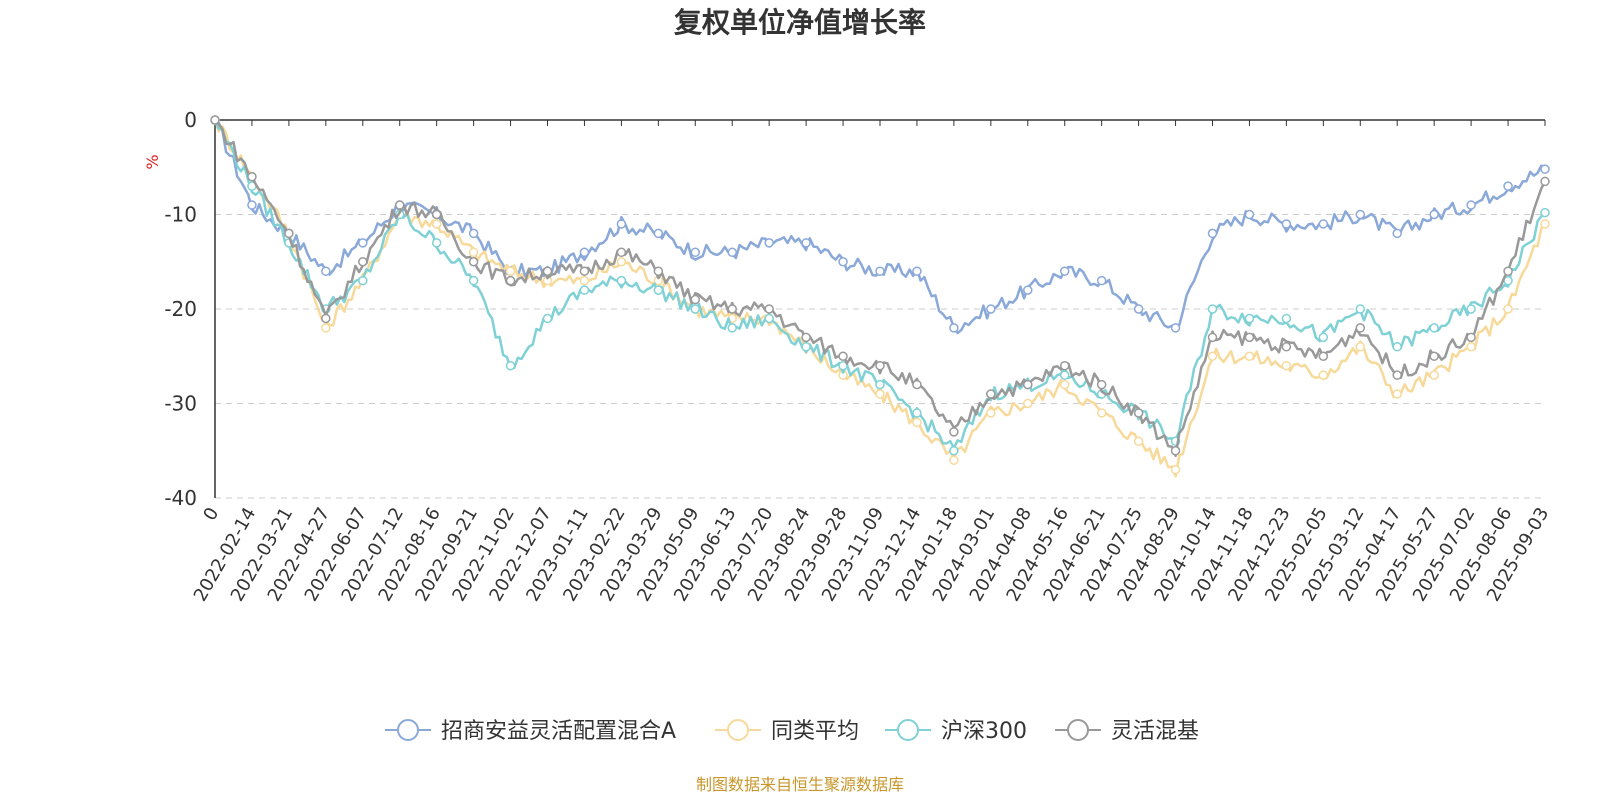 This screenshot has height=800, width=1600. What do you see at coordinates (211, 514) in the screenshot?
I see `x-tick-label: 0` at bounding box center [211, 514].